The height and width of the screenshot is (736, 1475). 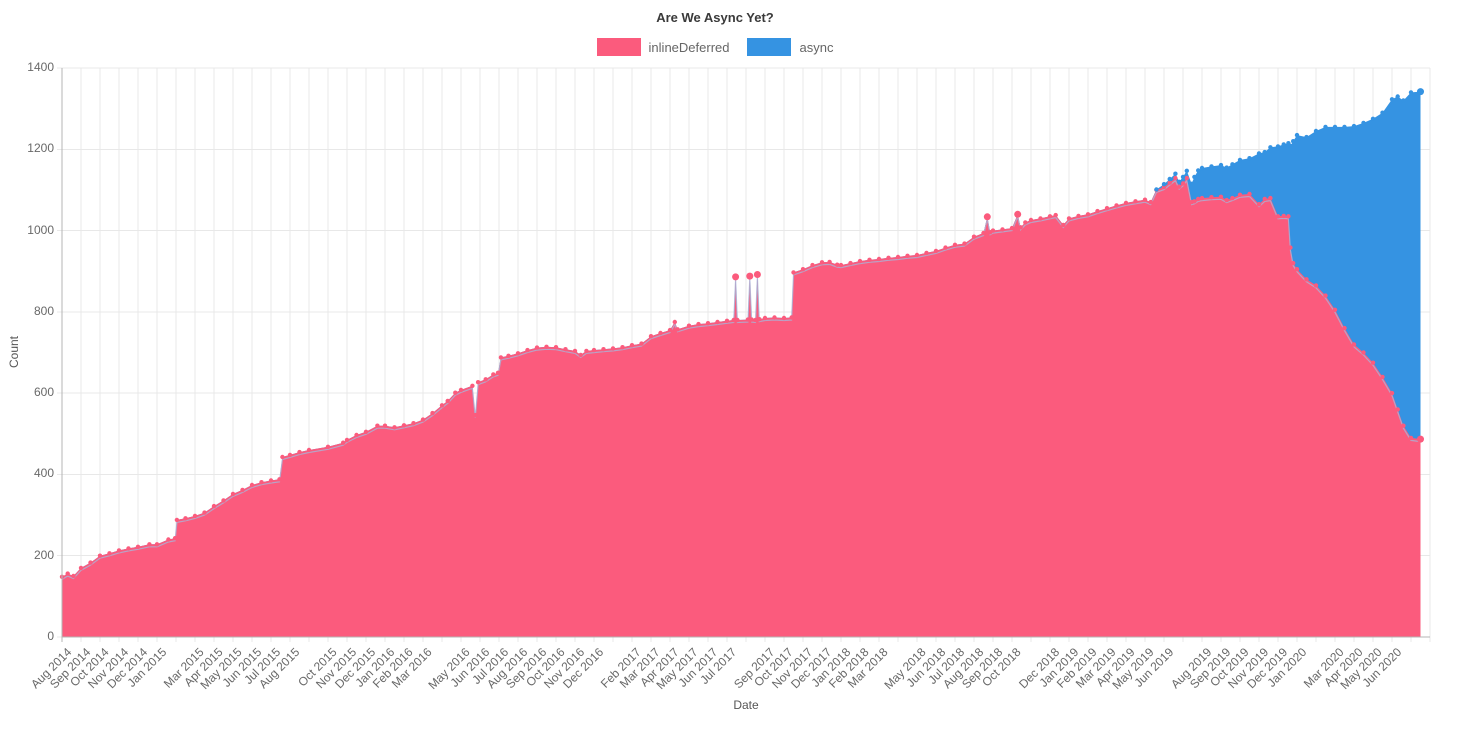 What do you see at coordinates (769, 47) in the screenshot?
I see `legend-swatch-async` at bounding box center [769, 47].